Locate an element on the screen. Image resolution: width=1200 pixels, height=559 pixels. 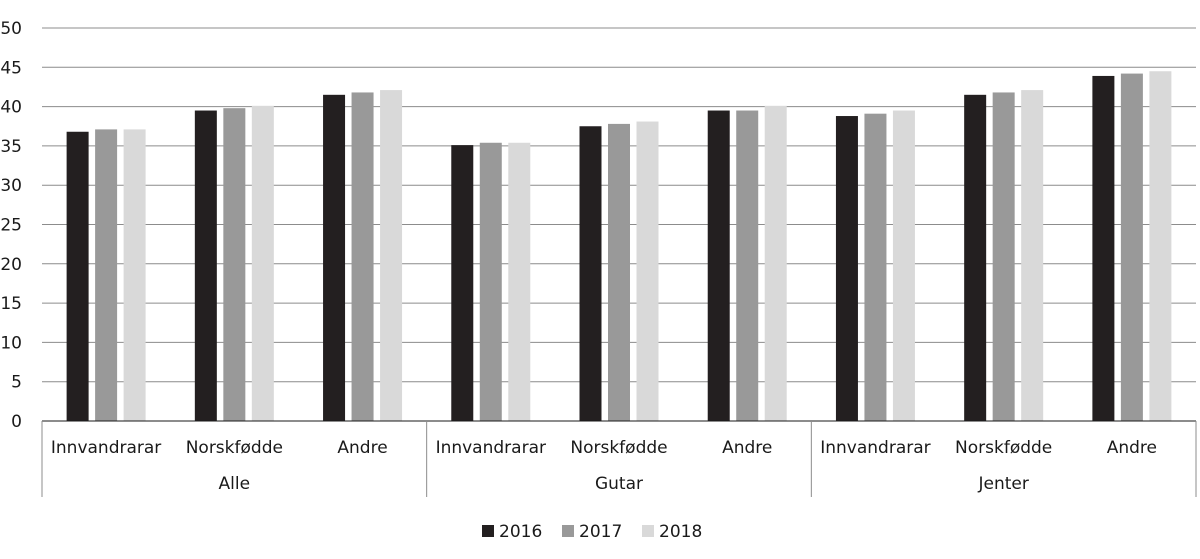
legend-swatch-2017 is located at coordinates (568, 531).